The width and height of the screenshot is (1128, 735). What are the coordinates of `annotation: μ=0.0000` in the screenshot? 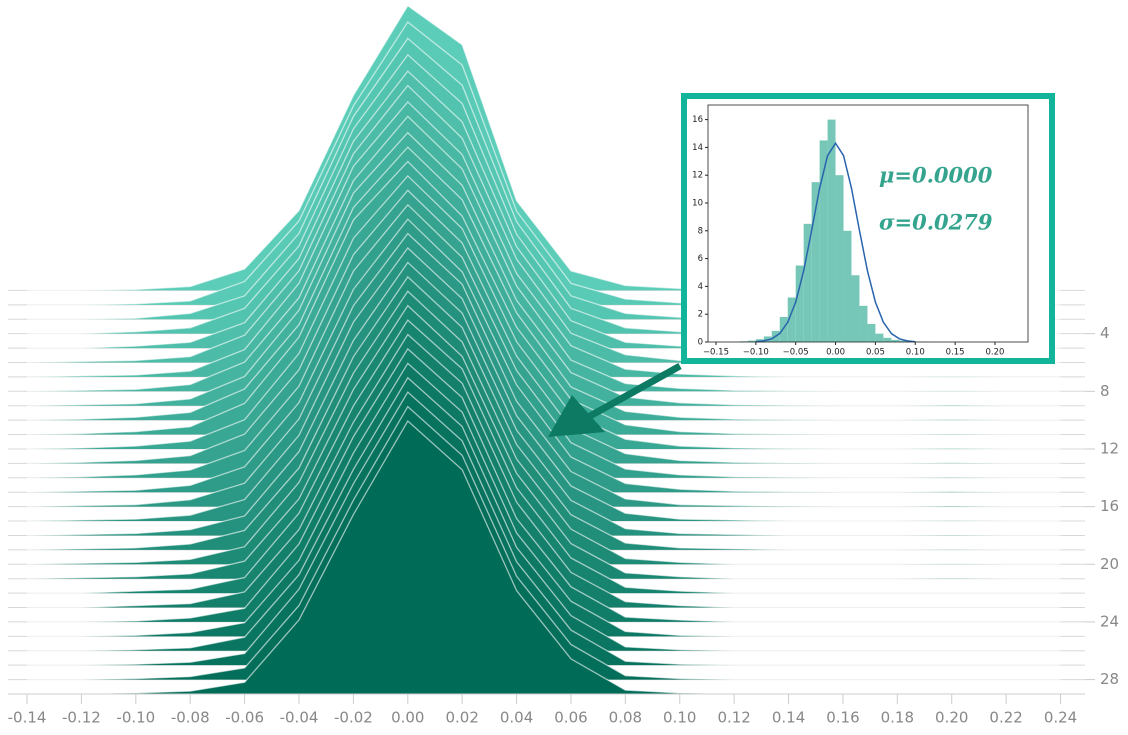 It's located at (936, 175).